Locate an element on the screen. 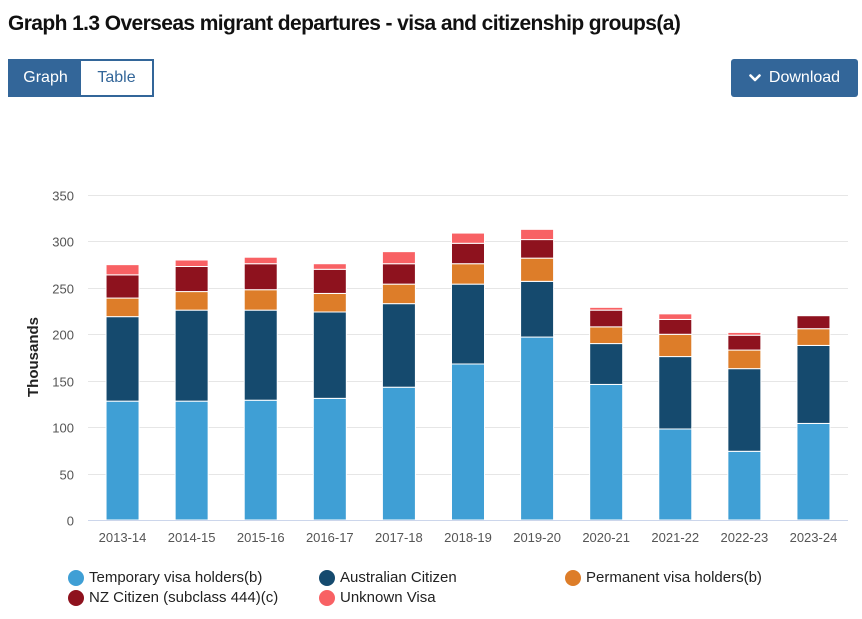 The image size is (862, 619). x-tick-label: 2019-20 is located at coordinates (537, 537).